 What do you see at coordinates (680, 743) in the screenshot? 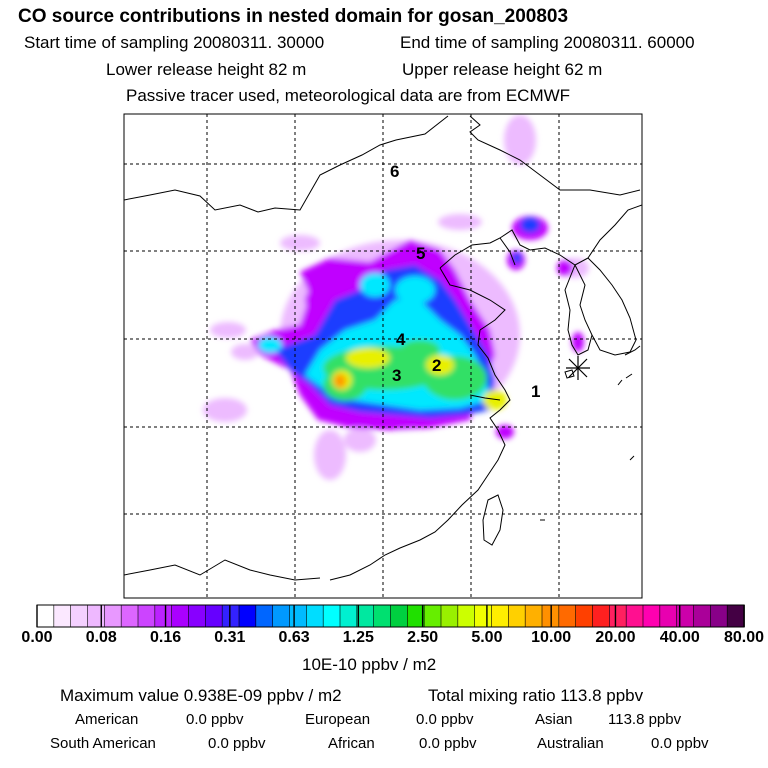
I see `region-value-australian: 0.0 ppbv` at bounding box center [680, 743].